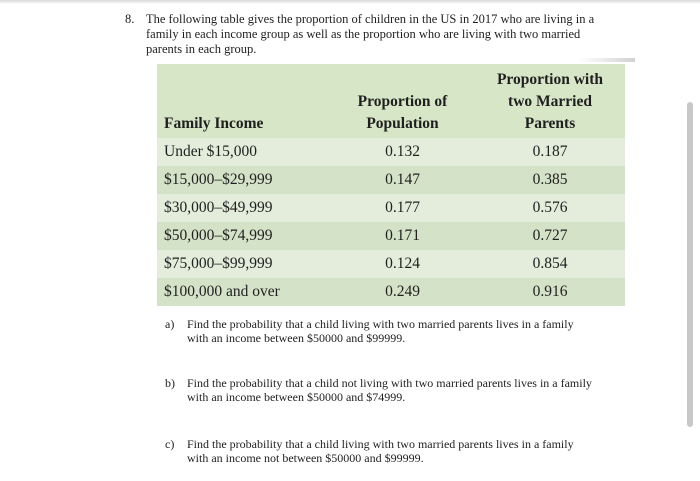 Image resolution: width=700 pixels, height=481 pixels. What do you see at coordinates (214, 123) in the screenshot?
I see `header-family-income: Family Income` at bounding box center [214, 123].